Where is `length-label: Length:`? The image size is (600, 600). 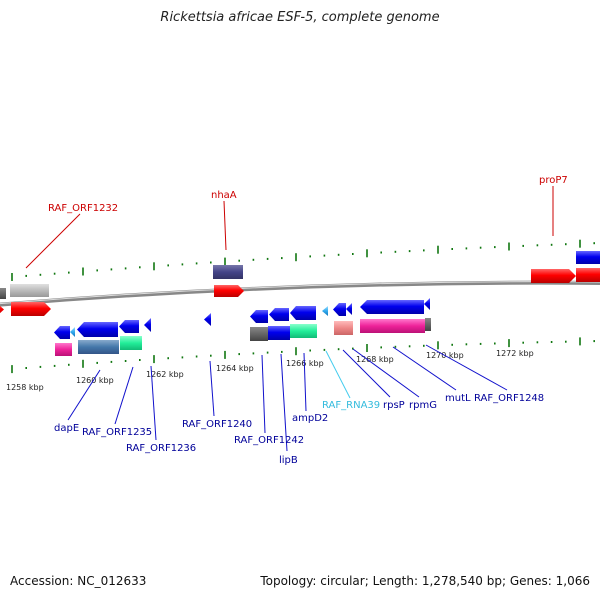
length-label: Length: is located at coordinates (395, 581).